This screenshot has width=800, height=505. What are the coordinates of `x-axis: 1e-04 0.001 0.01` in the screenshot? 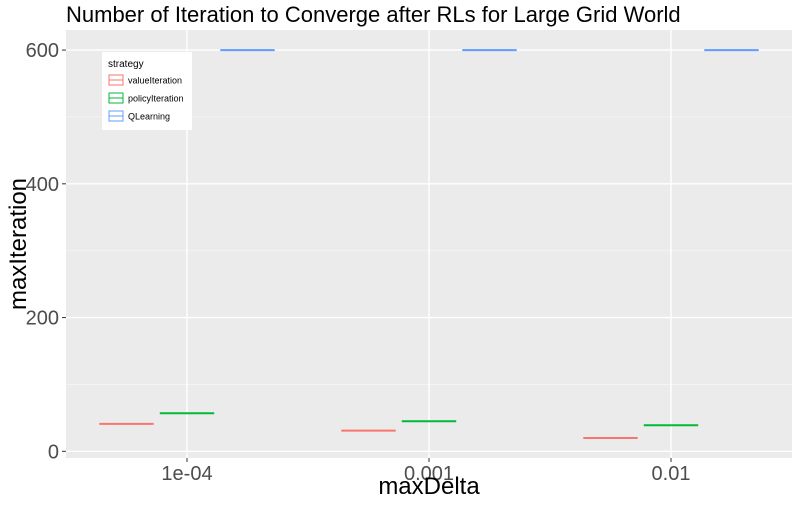 It's located at (425, 471).